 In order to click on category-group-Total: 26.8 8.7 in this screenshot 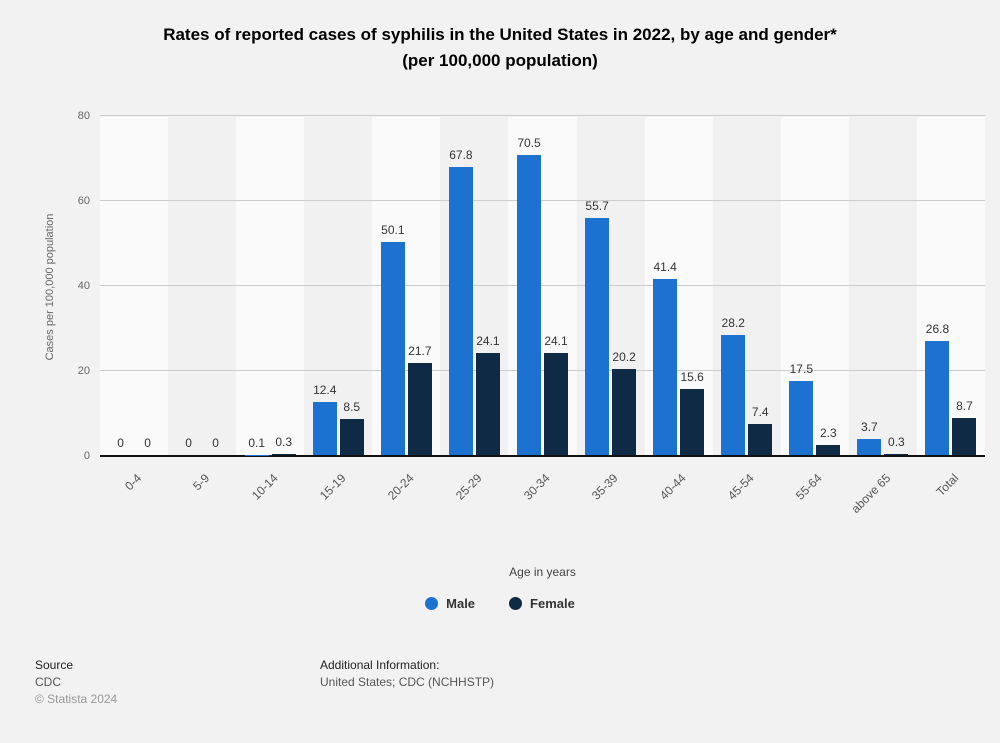, I will do `click(951, 286)`.